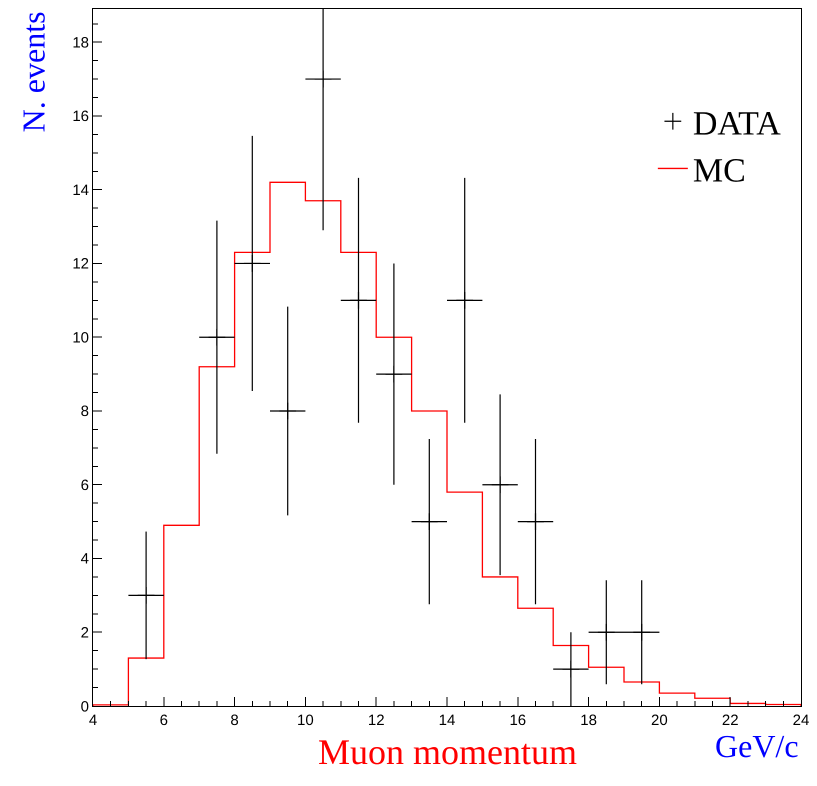 This screenshot has width=817, height=786. Describe the element at coordinates (447, 720) in the screenshot. I see `x-tick-label: 14` at that location.